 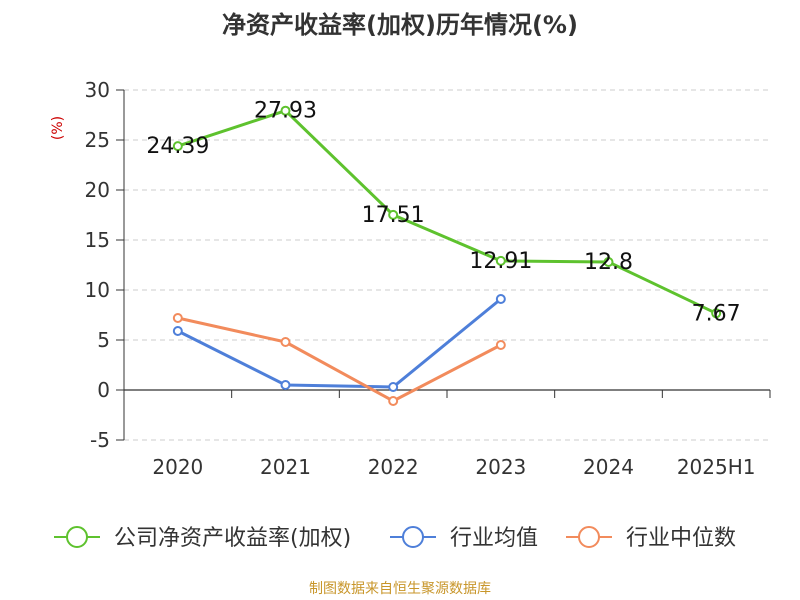 I want to click on data-label: 12.91, so click(x=500, y=261).